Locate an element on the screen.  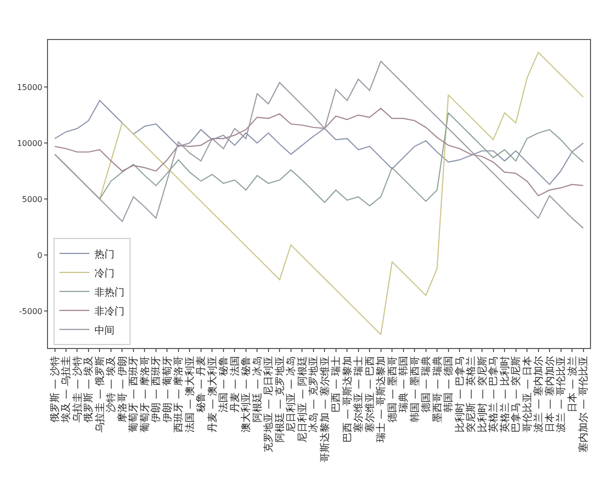
x-tick-label: 秘鲁 — 丹麦 is located at coordinates (201, 384).